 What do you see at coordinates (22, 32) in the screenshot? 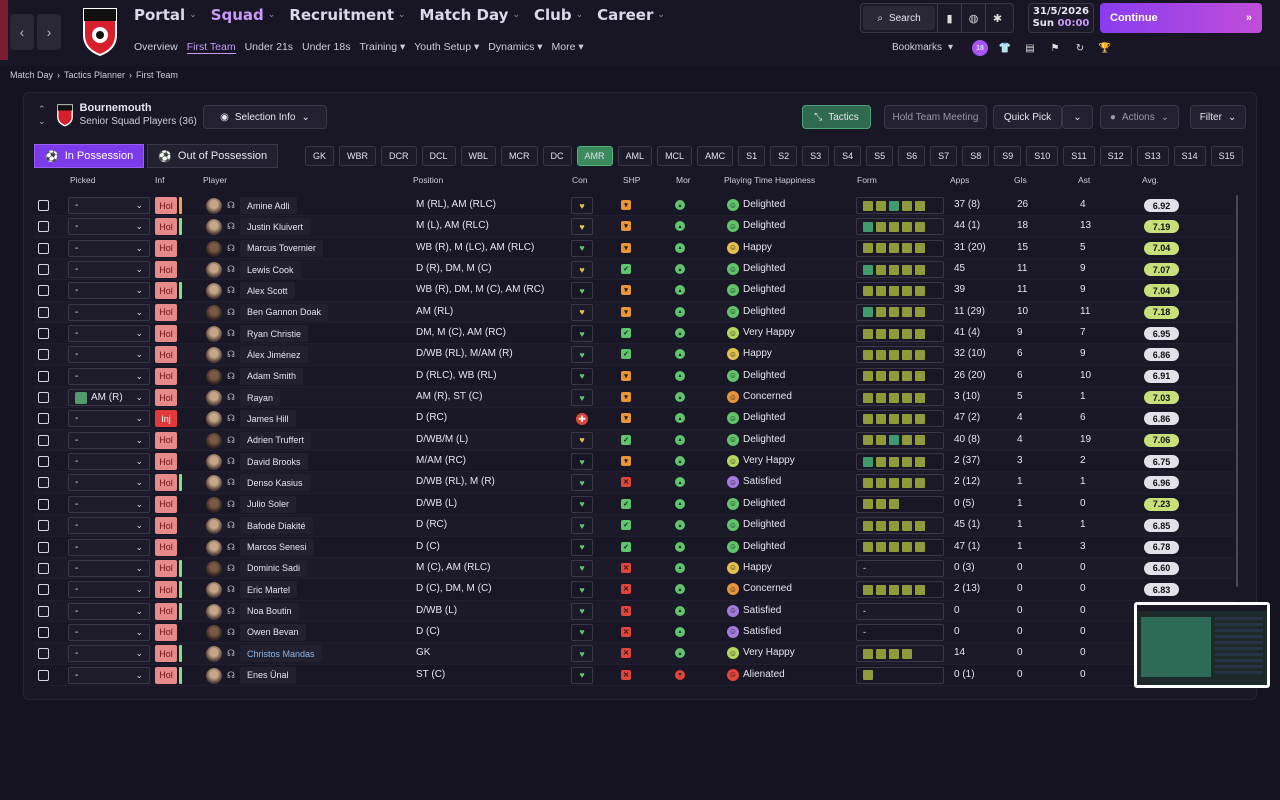
I see `back-arrow-icon: ‹` at bounding box center [22, 32].